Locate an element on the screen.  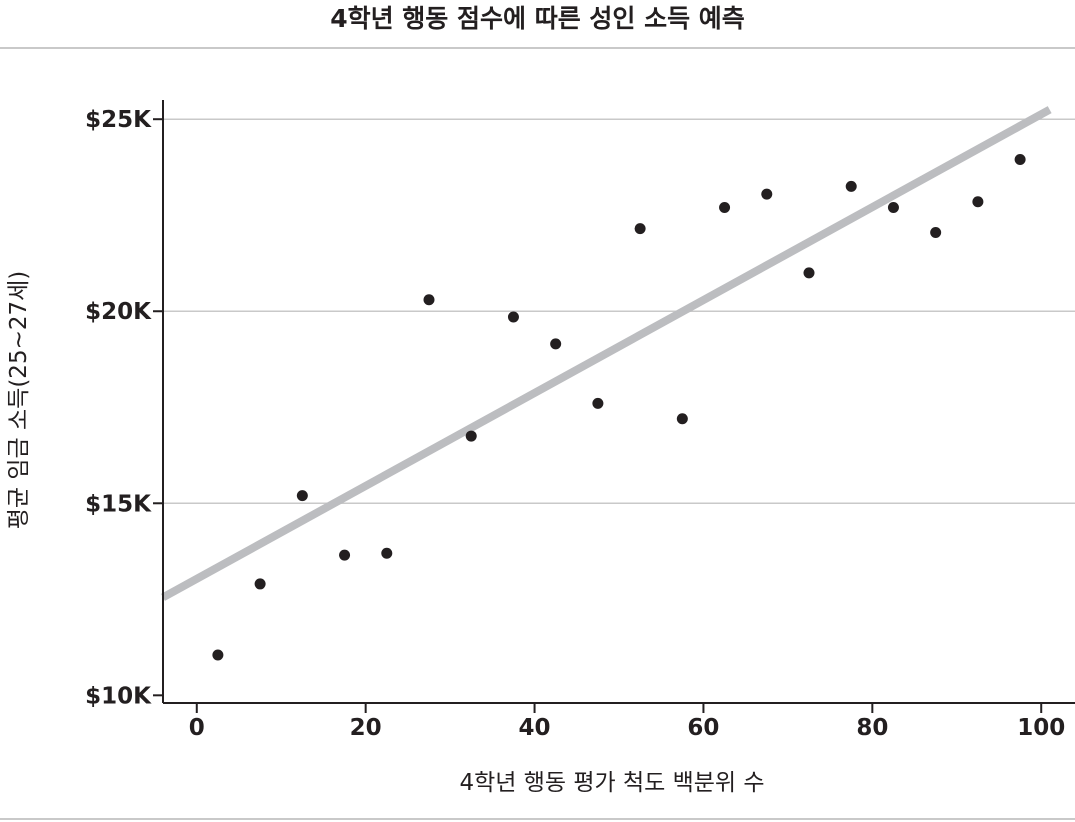
y-tick-label: $10K is located at coordinates (118, 696).